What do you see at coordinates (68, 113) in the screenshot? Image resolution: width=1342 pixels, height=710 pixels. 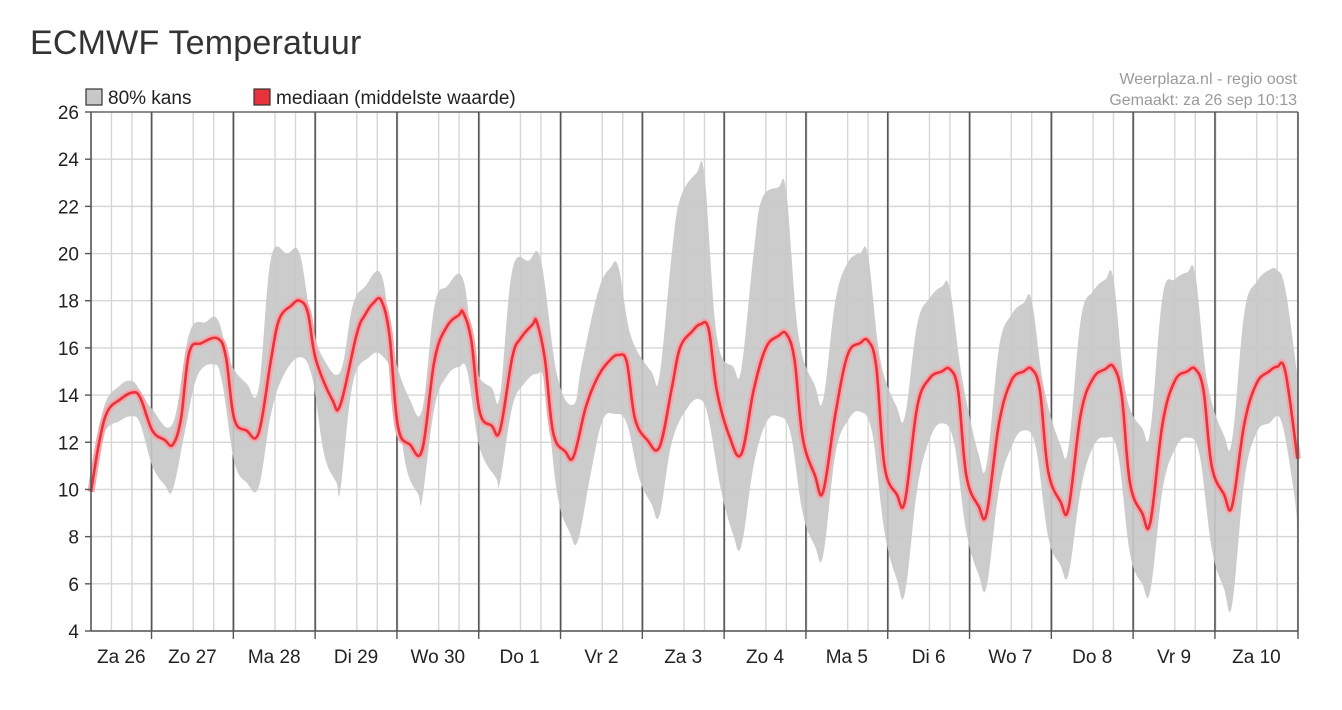 I see `y-tick-label: 26` at bounding box center [68, 113].